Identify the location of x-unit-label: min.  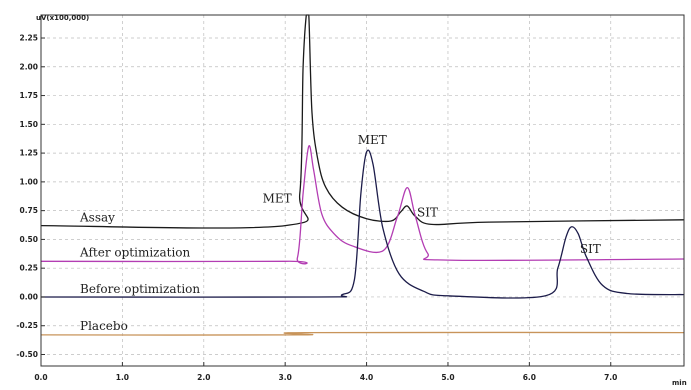
(679, 383).